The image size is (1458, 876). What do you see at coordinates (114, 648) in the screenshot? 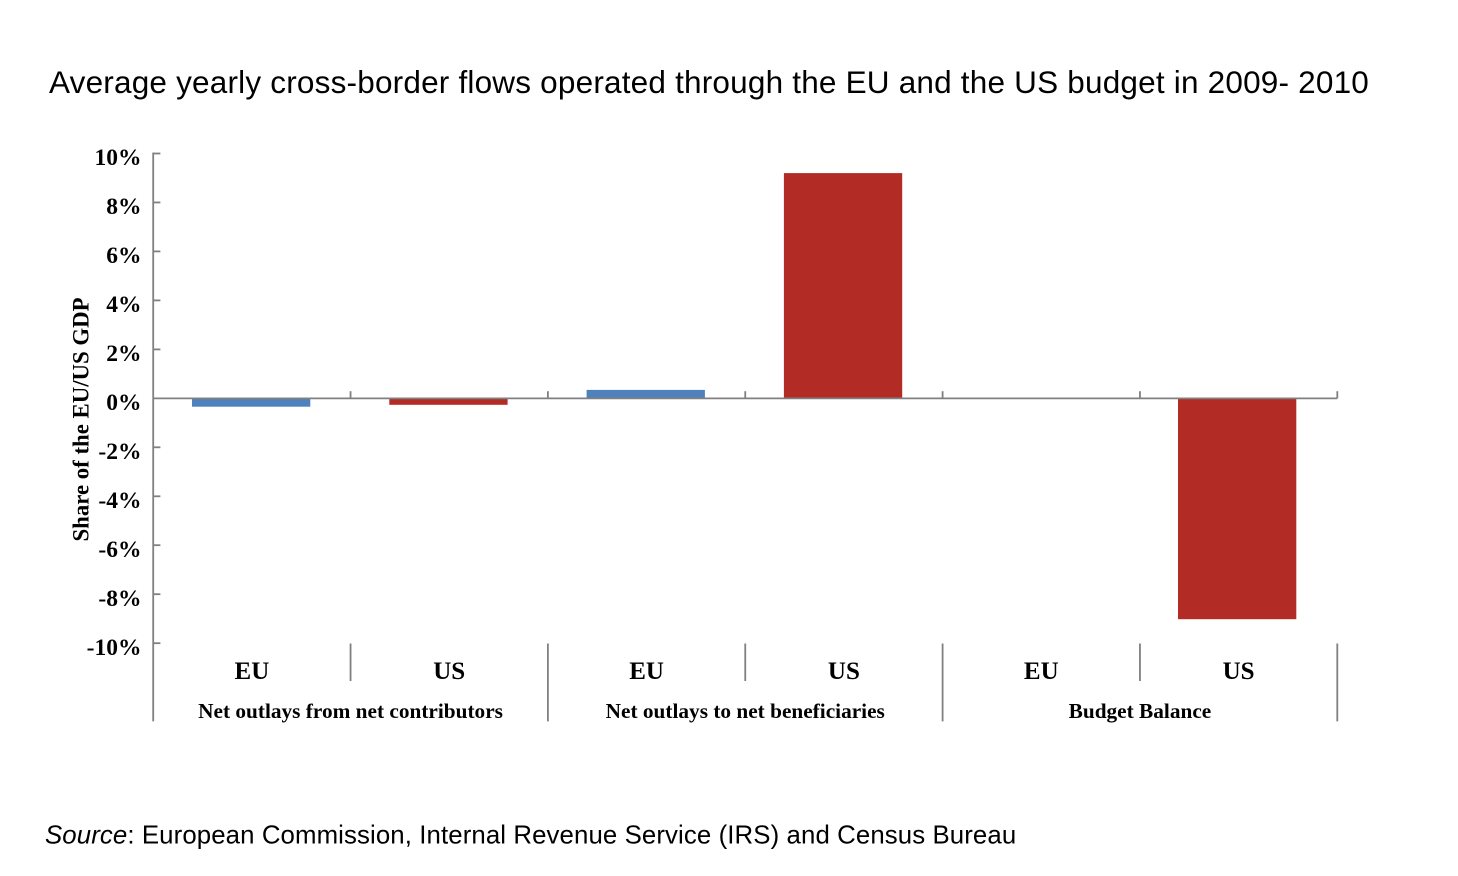
I see `svg-text: -10%` at bounding box center [114, 648].